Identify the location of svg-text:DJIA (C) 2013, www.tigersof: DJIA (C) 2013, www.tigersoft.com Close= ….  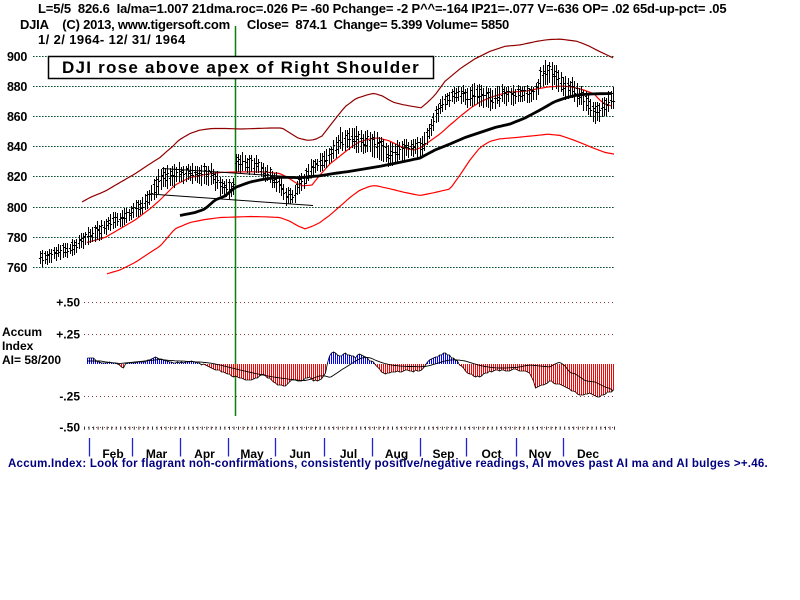
(264, 24).